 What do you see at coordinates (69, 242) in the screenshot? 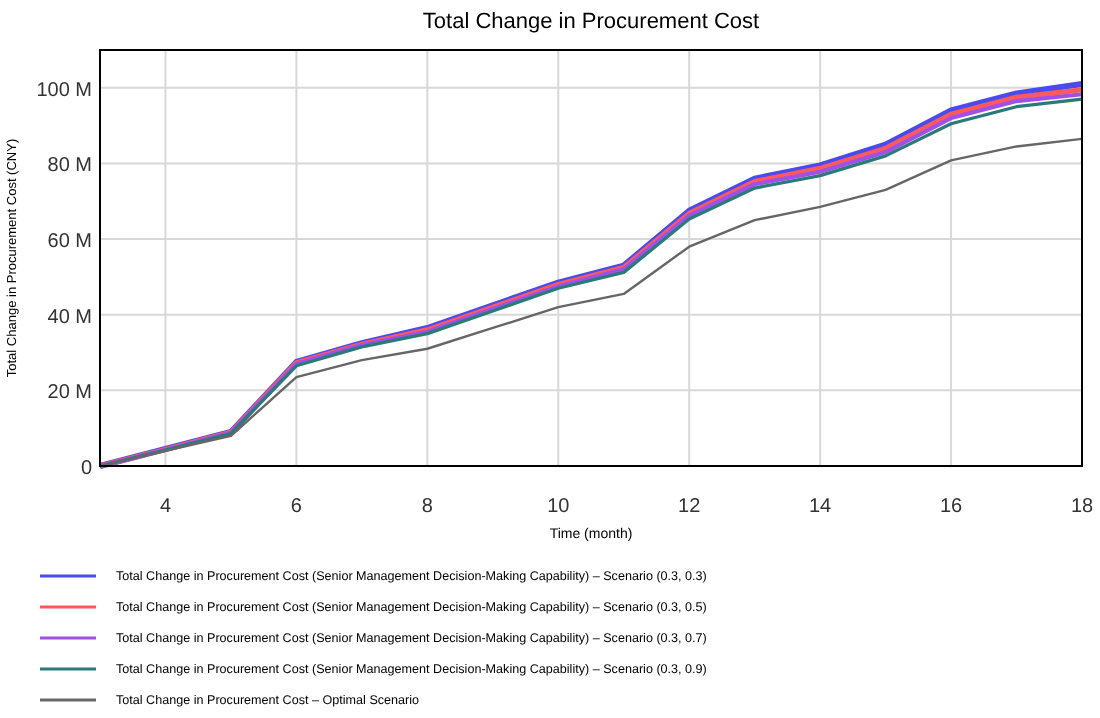
I see `y-tick-label: 60 M` at bounding box center [69, 242].